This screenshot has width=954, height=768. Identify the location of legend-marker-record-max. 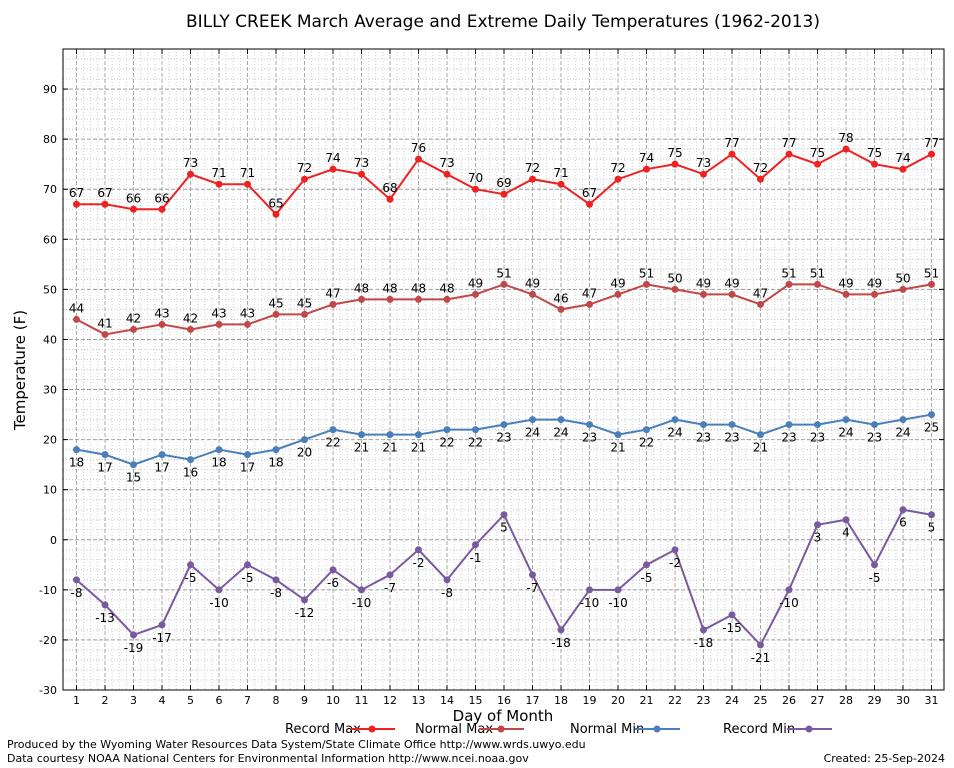
(372, 729).